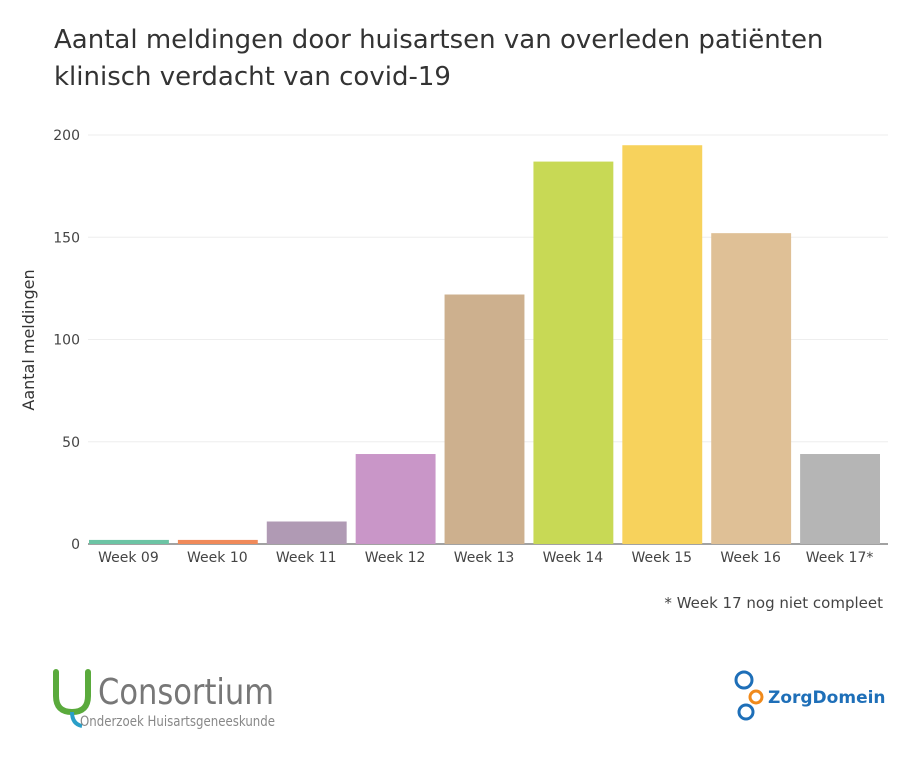 This screenshot has height=757, width=919. What do you see at coordinates (75, 545) in the screenshot?
I see `y-tick-label: 0` at bounding box center [75, 545].